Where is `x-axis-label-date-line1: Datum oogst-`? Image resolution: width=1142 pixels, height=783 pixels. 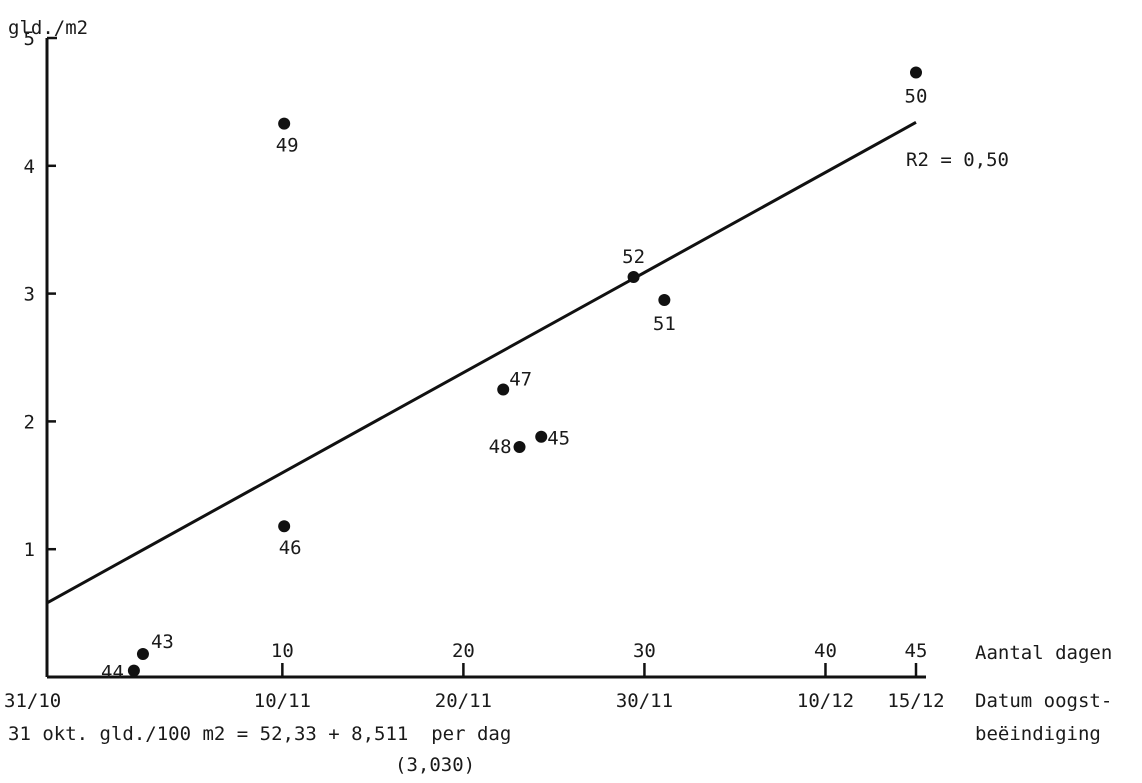 x-axis-label-date-line1: Datum oogst- is located at coordinates (1043, 701).